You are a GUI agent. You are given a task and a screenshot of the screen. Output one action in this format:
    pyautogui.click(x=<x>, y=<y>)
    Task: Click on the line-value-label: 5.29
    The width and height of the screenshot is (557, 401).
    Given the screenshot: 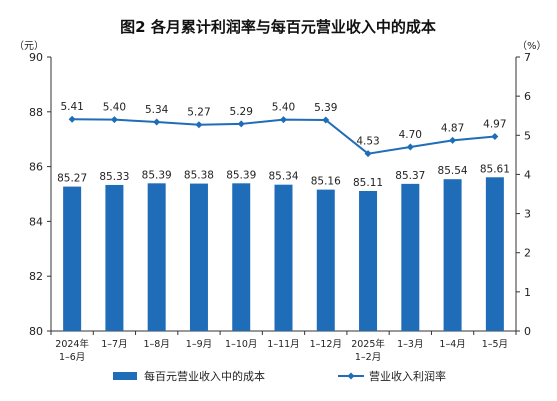 What is the action you would take?
    pyautogui.click(x=241, y=112)
    